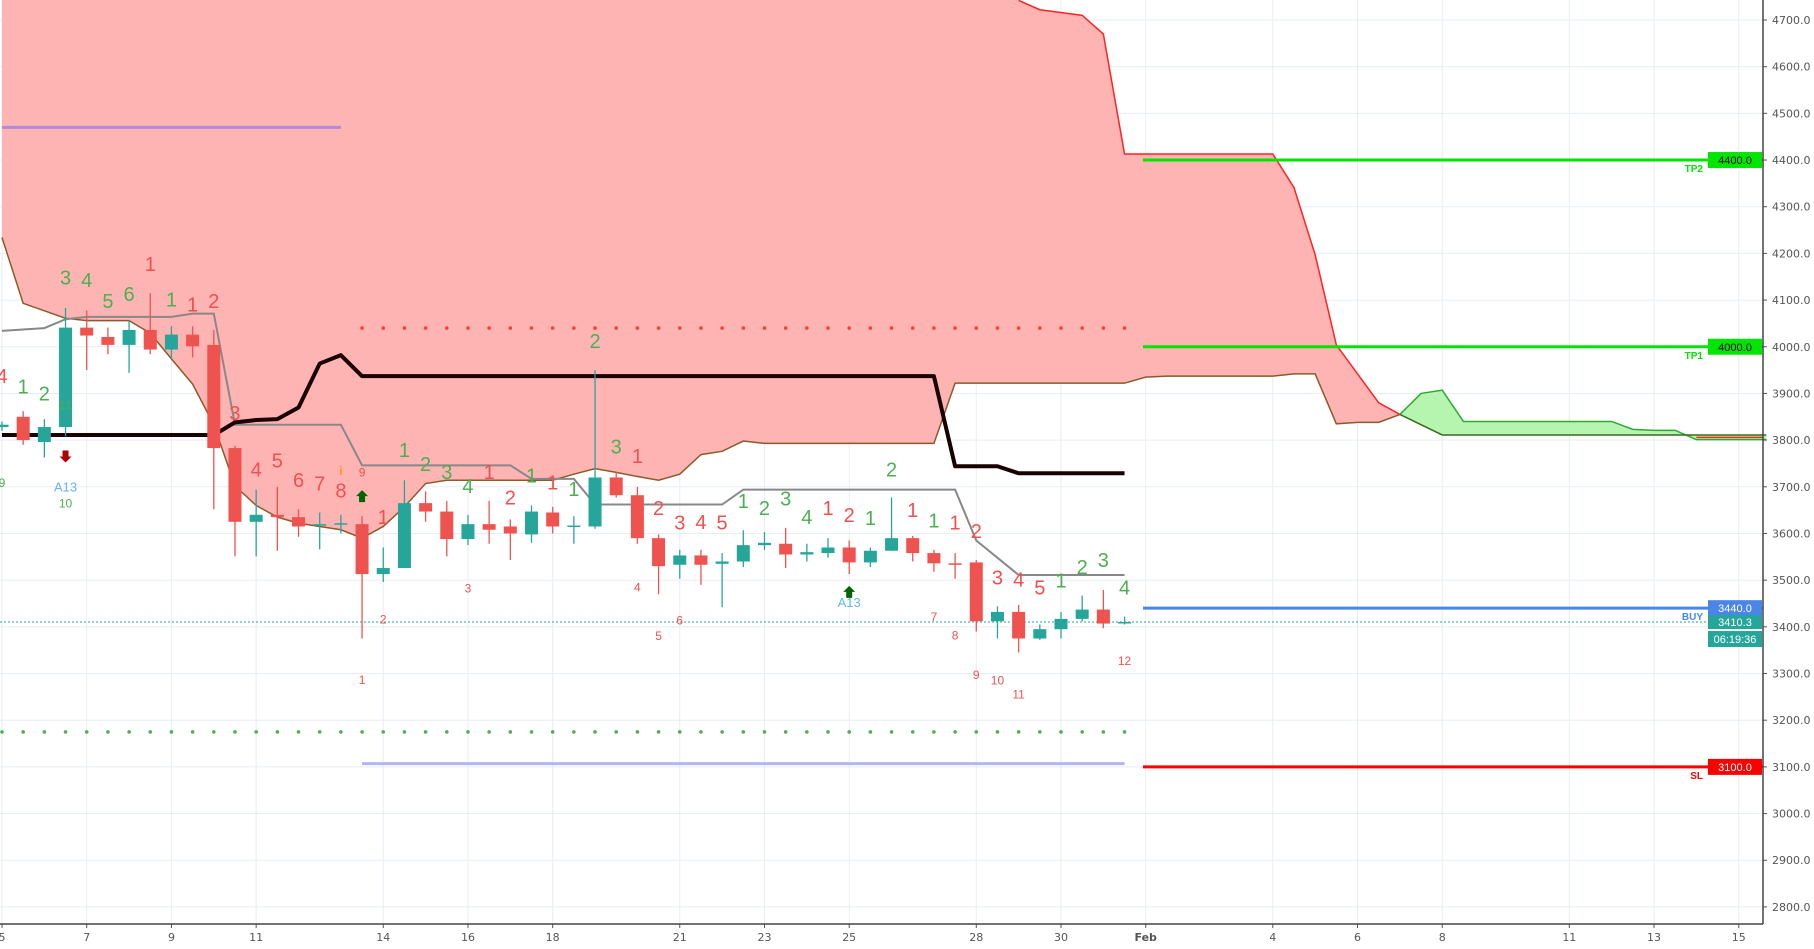  What do you see at coordinates (680, 937) in the screenshot?
I see `x-tick-label: 21` at bounding box center [680, 937].